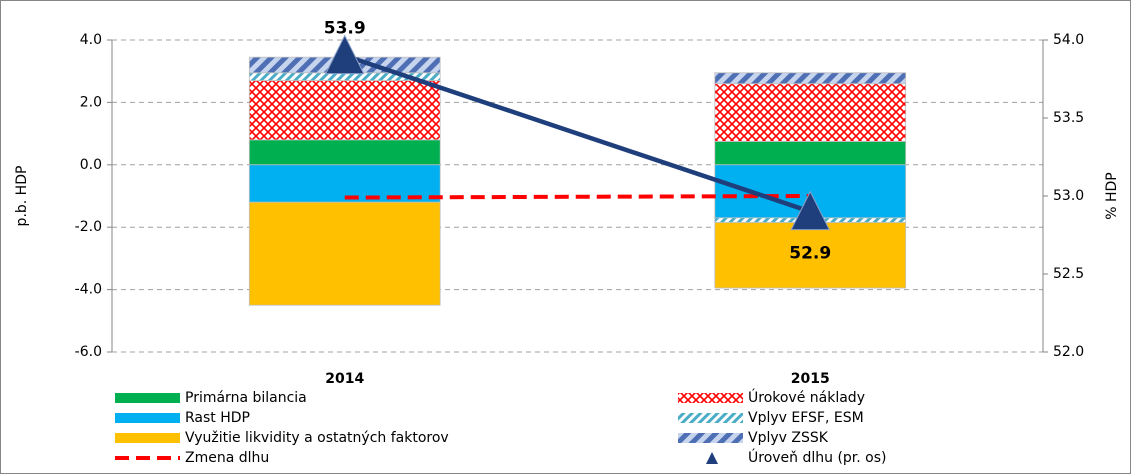  What do you see at coordinates (91, 102) in the screenshot?
I see `y-tick-label: 2.0` at bounding box center [91, 102].